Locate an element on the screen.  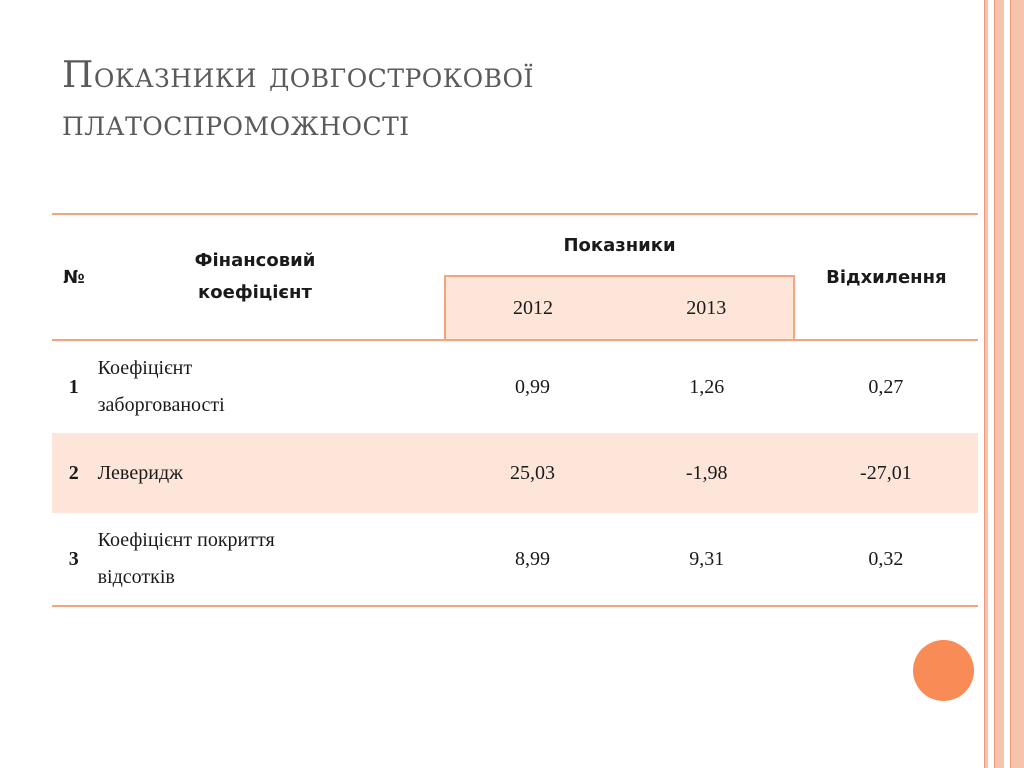
header-number: № is located at coordinates (74, 277).